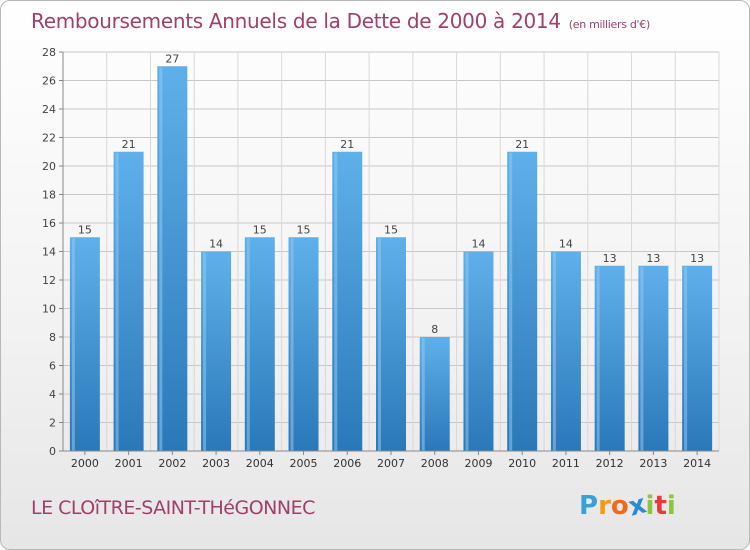 The height and width of the screenshot is (550, 750). Describe the element at coordinates (434, 329) in the screenshot. I see `bar-value-label: 8` at that location.